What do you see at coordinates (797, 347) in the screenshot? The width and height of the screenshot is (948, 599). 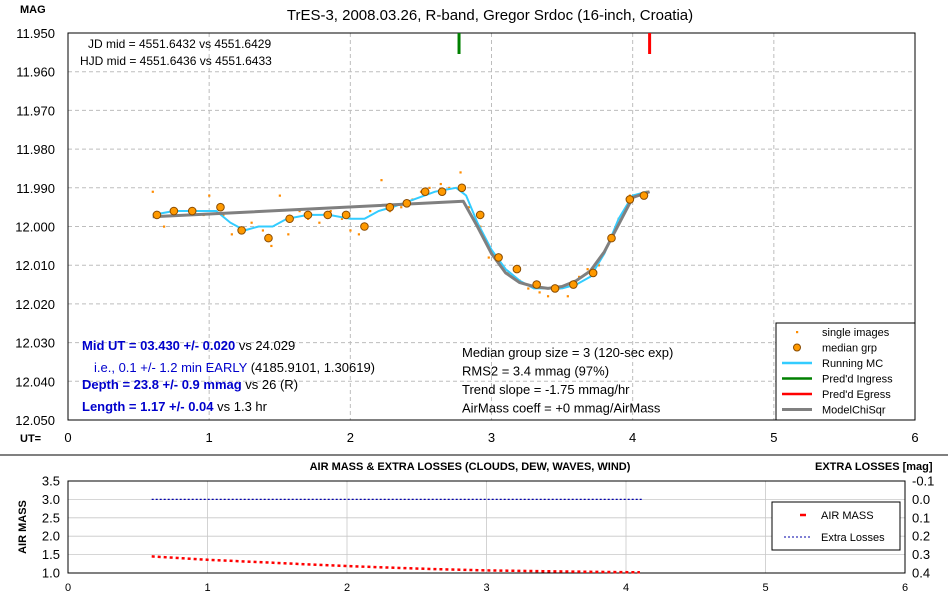 I see `legend-swatch-median` at bounding box center [797, 347].